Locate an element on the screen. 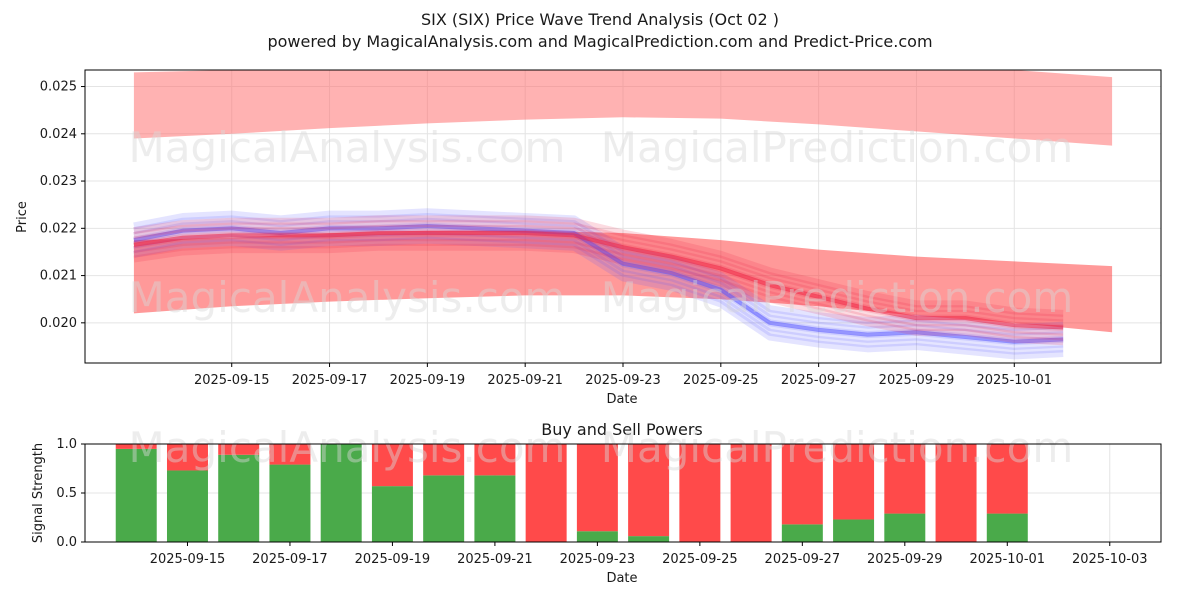 This screenshot has height=604, width=1200. signal-x-tick-label: 2025-10-03 is located at coordinates (1110, 559).